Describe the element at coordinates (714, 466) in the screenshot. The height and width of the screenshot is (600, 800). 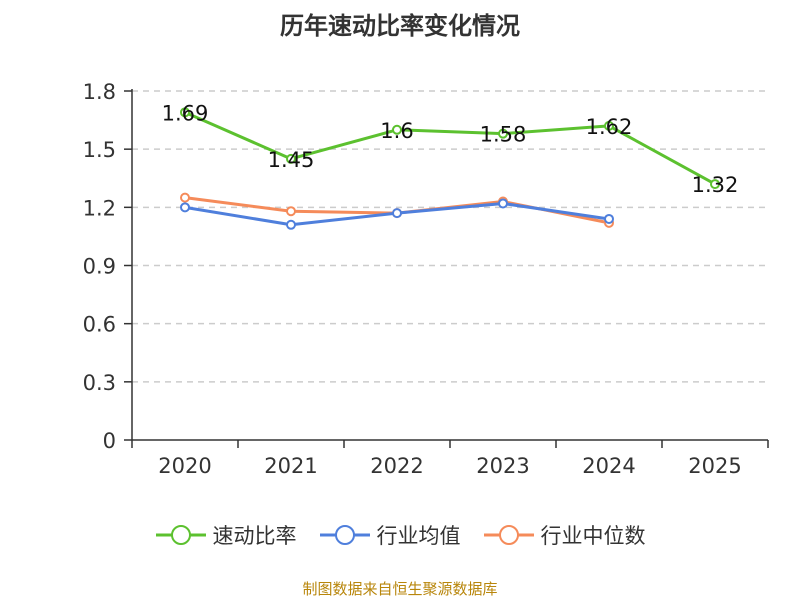
I see `x-tick-label: 2025` at that location.